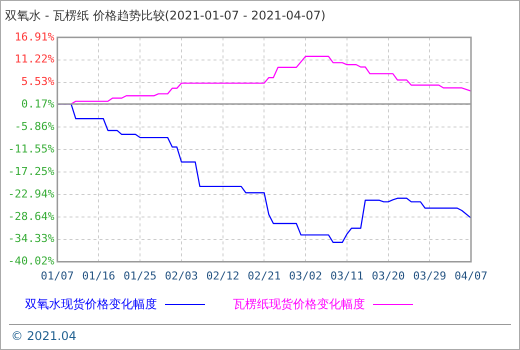 The image size is (520, 350). What do you see at coordinates (57, 275) in the screenshot?
I see `x-tick-label: 01/07` at bounding box center [57, 275].